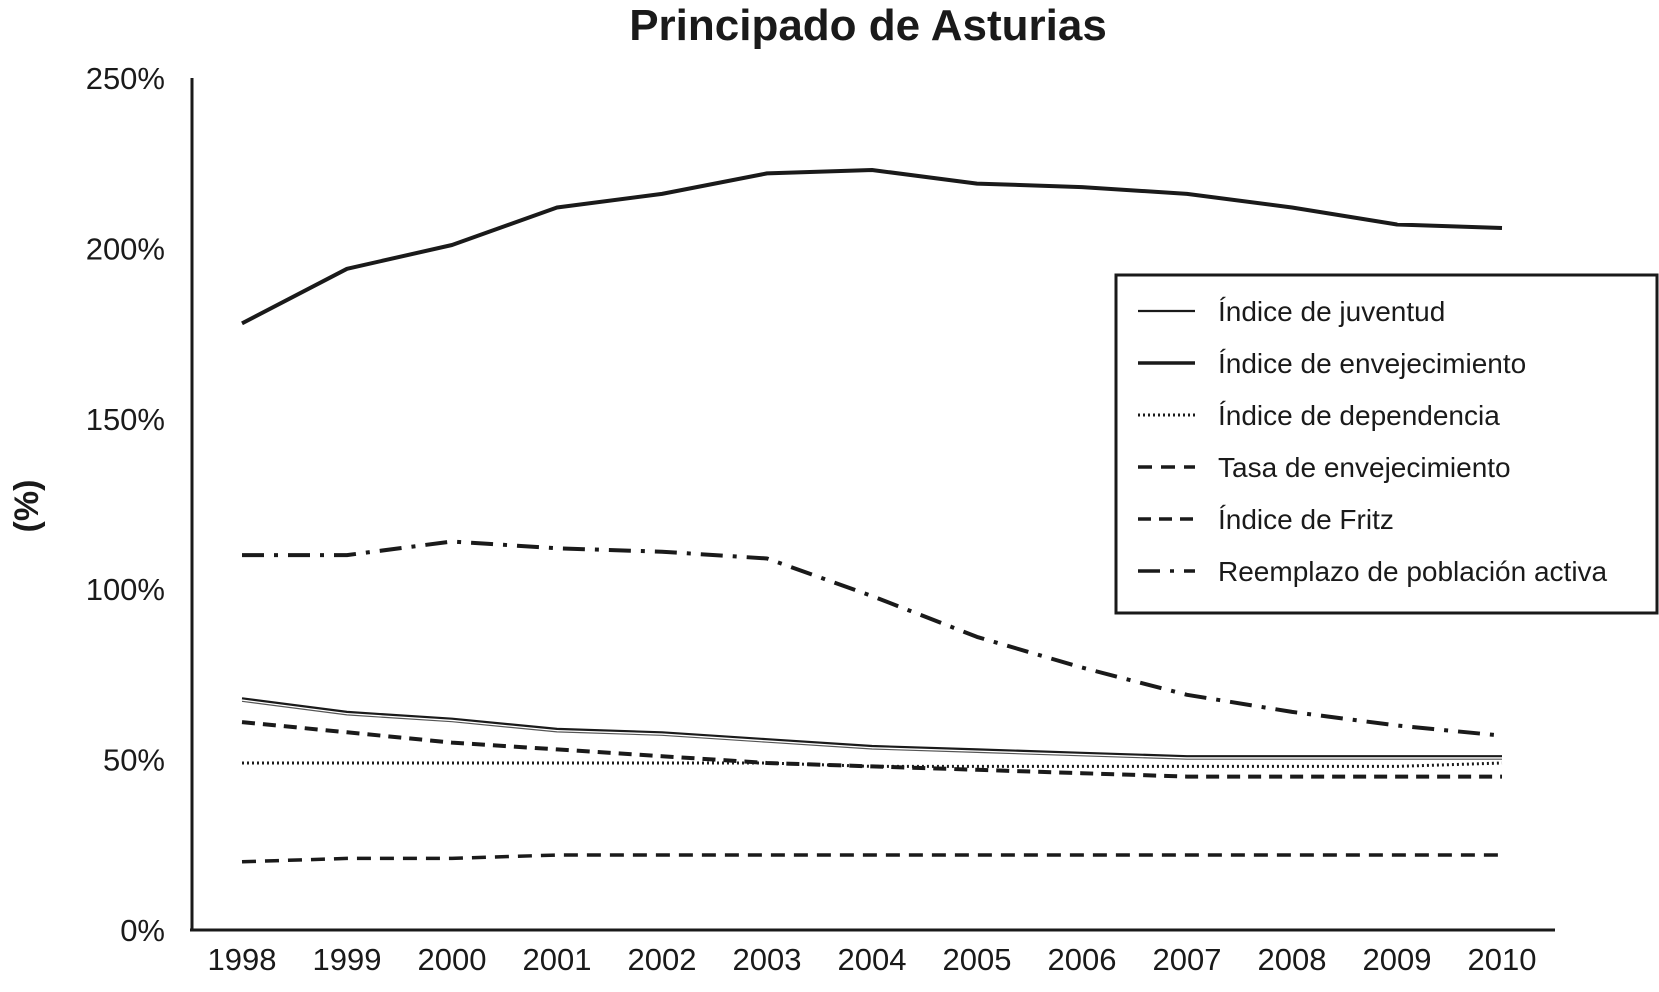 The width and height of the screenshot is (1659, 992). What do you see at coordinates (1364, 467) in the screenshot?
I see `legend-label-3: Tasa de envejecimiento` at bounding box center [1364, 467].